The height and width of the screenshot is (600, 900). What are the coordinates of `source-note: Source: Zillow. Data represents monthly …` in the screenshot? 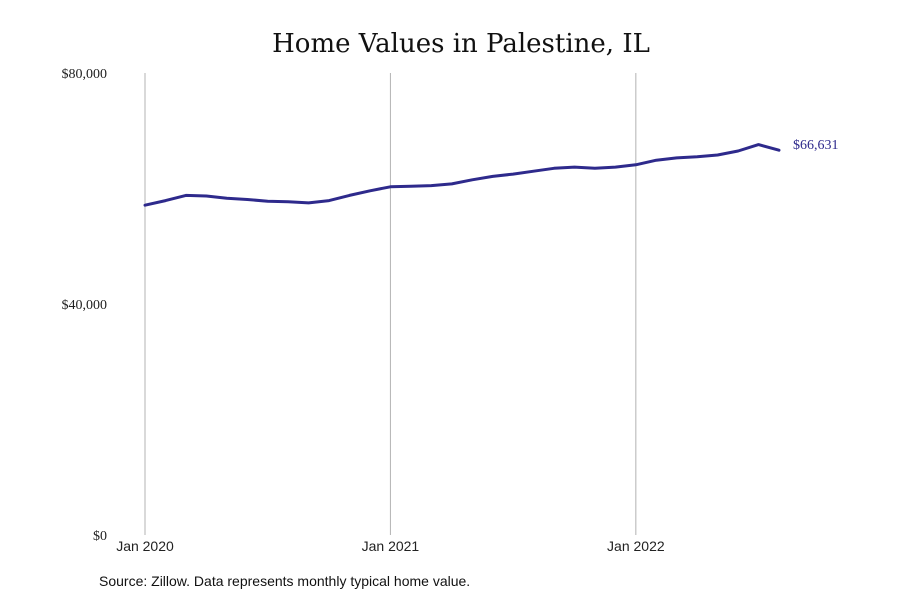 It's located at (284, 581).